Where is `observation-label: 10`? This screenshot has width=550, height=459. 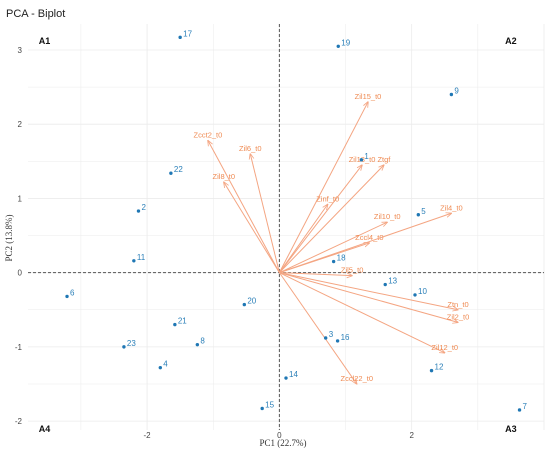 observation-label: 10 is located at coordinates (422, 291).